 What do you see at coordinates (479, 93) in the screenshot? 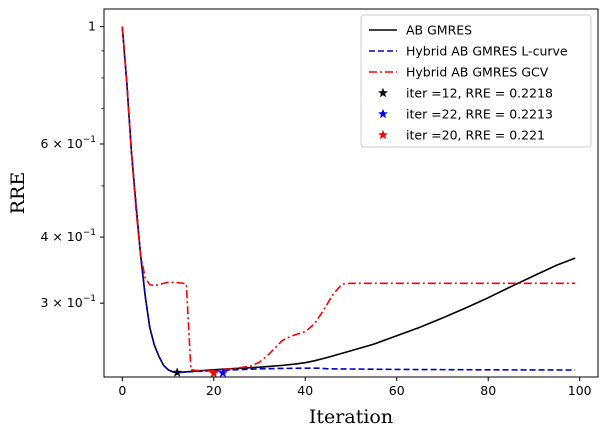
I see `legend-label: iter =12, RRE = 0.2218` at bounding box center [479, 93].